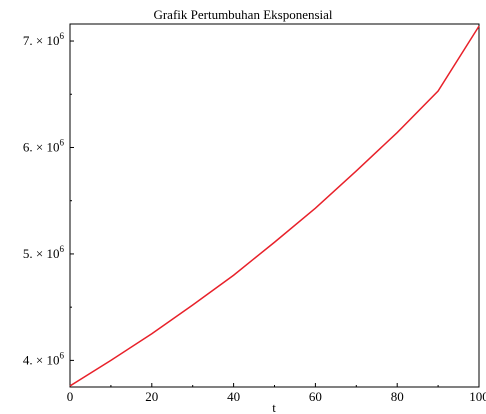 This screenshot has height=414, width=486. Describe the element at coordinates (44, 358) in the screenshot. I see `y-tick-label: 4. × 106` at that location.